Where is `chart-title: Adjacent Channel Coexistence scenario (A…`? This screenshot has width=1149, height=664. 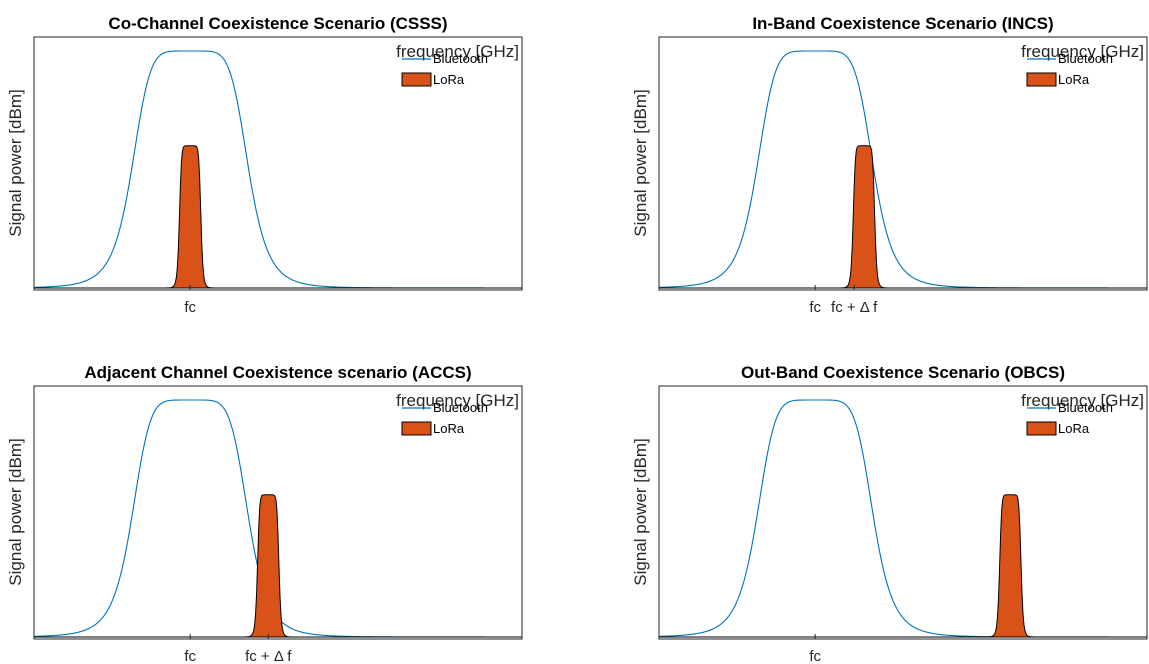 chart-title: Adjacent Channel Coexistence scenario (A… is located at coordinates (277, 372).